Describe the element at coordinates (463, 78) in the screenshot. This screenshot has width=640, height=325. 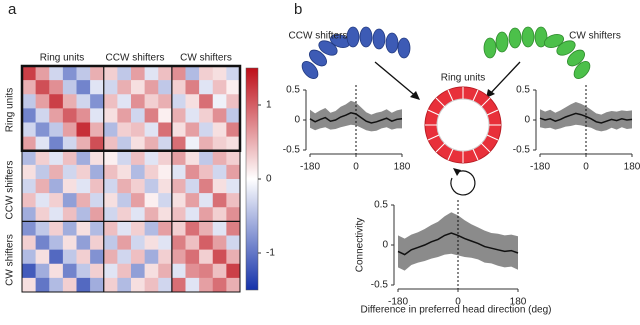
I see `ring-label: Ring units` at that location.